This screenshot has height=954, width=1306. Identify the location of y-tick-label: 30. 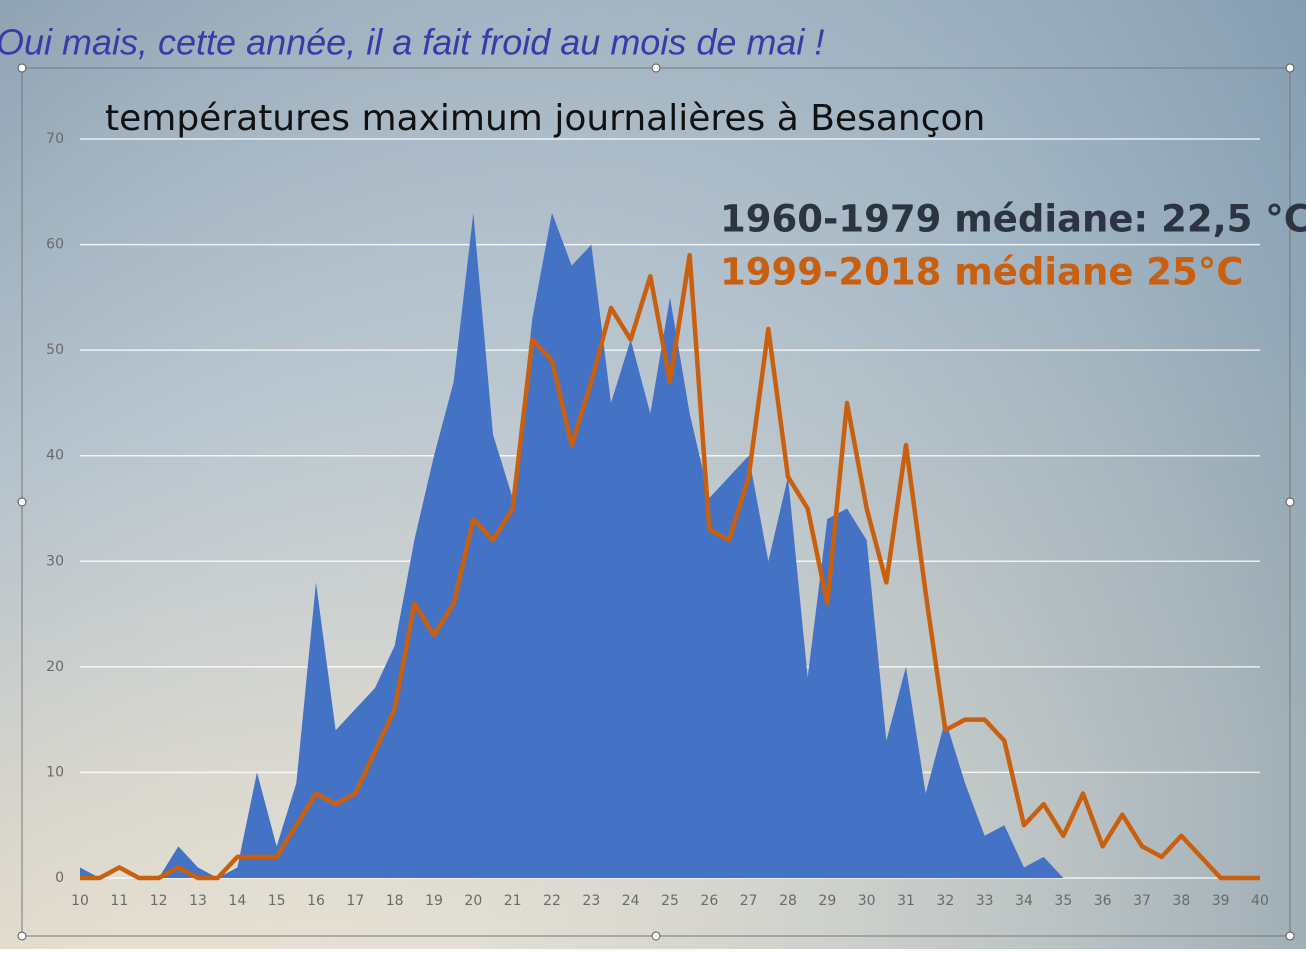
(55, 561).